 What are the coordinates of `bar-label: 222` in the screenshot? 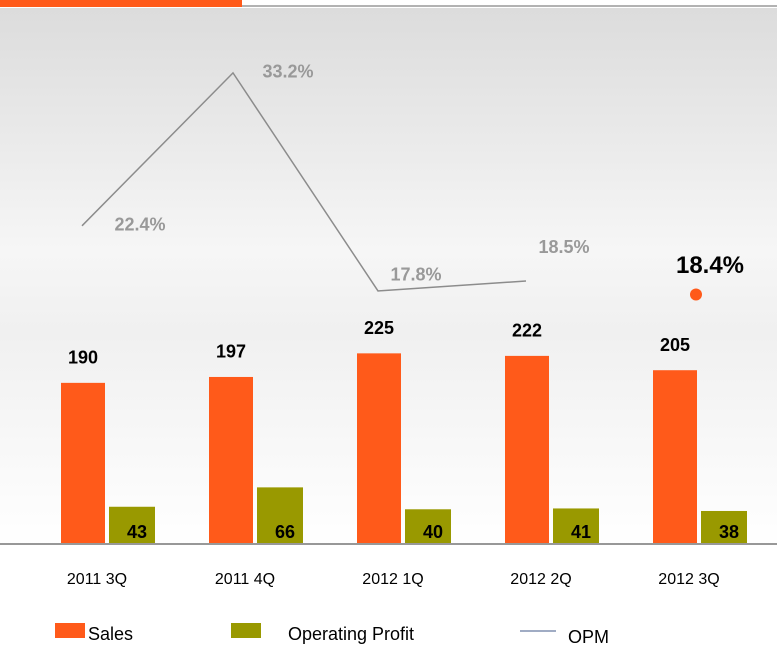 It's located at (527, 331).